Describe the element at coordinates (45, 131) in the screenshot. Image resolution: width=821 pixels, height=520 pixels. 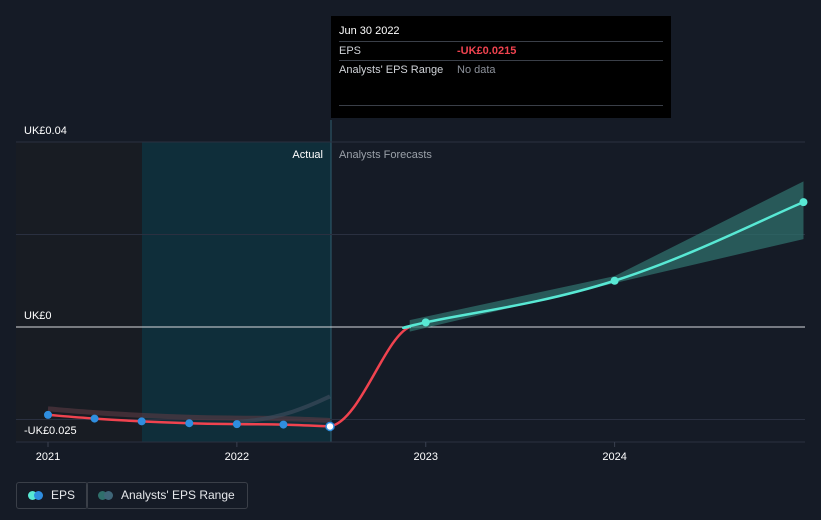
I see `y-tick-label-0: UK£0.04` at that location.